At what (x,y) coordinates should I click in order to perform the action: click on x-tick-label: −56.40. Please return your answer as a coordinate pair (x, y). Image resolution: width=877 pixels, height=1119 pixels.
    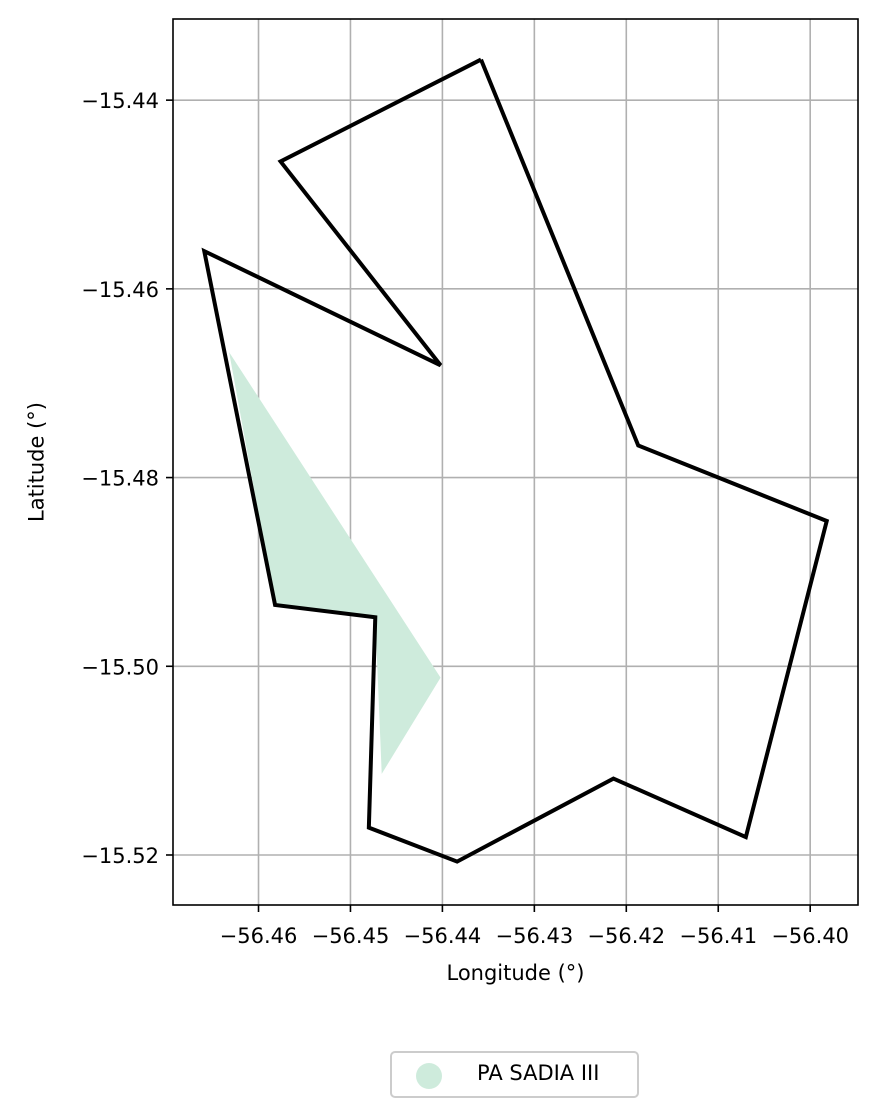
    Looking at the image, I should click on (810, 936).